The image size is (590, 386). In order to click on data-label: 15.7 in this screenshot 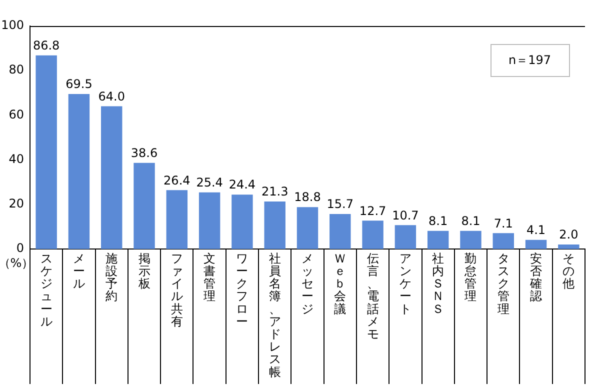, I will do `click(340, 204)`.